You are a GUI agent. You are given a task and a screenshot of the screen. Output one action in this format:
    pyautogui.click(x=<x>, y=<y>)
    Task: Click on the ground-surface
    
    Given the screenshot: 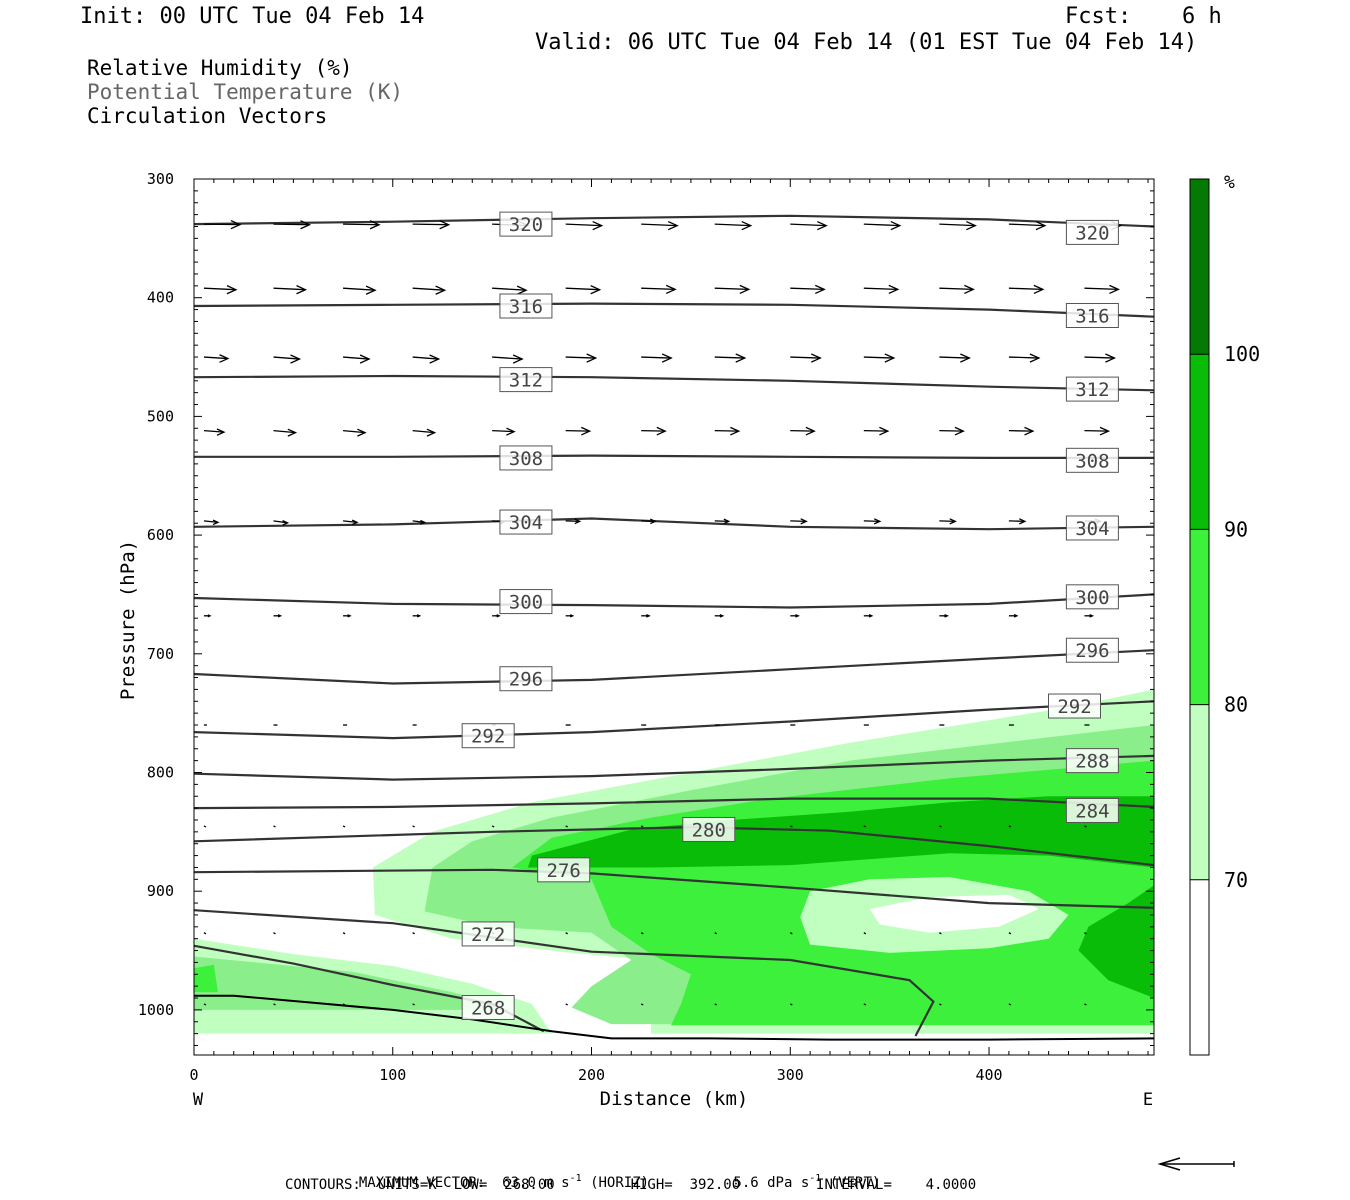 What is the action you would take?
    pyautogui.click(x=674, y=1017)
    